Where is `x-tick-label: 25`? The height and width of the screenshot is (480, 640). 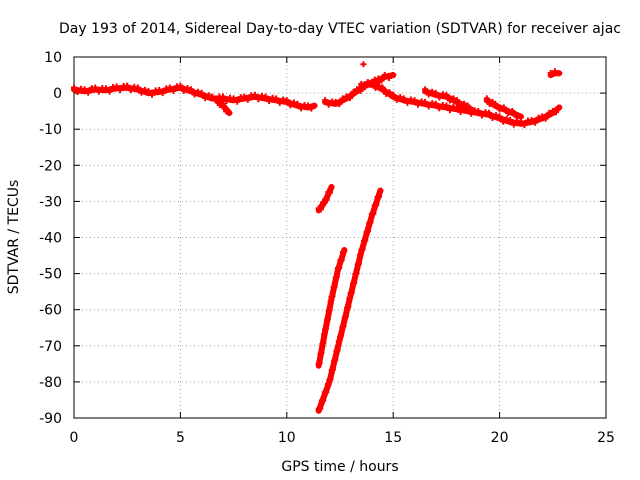 x-tick-label: 25 is located at coordinates (606, 438).